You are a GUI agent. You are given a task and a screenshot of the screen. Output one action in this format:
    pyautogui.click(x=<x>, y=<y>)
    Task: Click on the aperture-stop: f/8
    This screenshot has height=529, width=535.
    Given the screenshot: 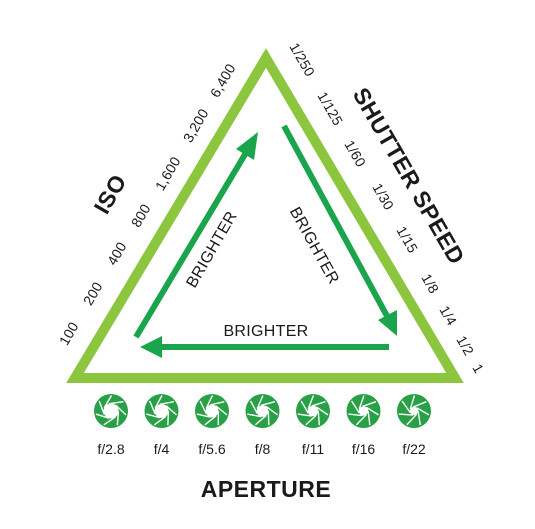 What is the action you would take?
    pyautogui.click(x=262, y=425)
    